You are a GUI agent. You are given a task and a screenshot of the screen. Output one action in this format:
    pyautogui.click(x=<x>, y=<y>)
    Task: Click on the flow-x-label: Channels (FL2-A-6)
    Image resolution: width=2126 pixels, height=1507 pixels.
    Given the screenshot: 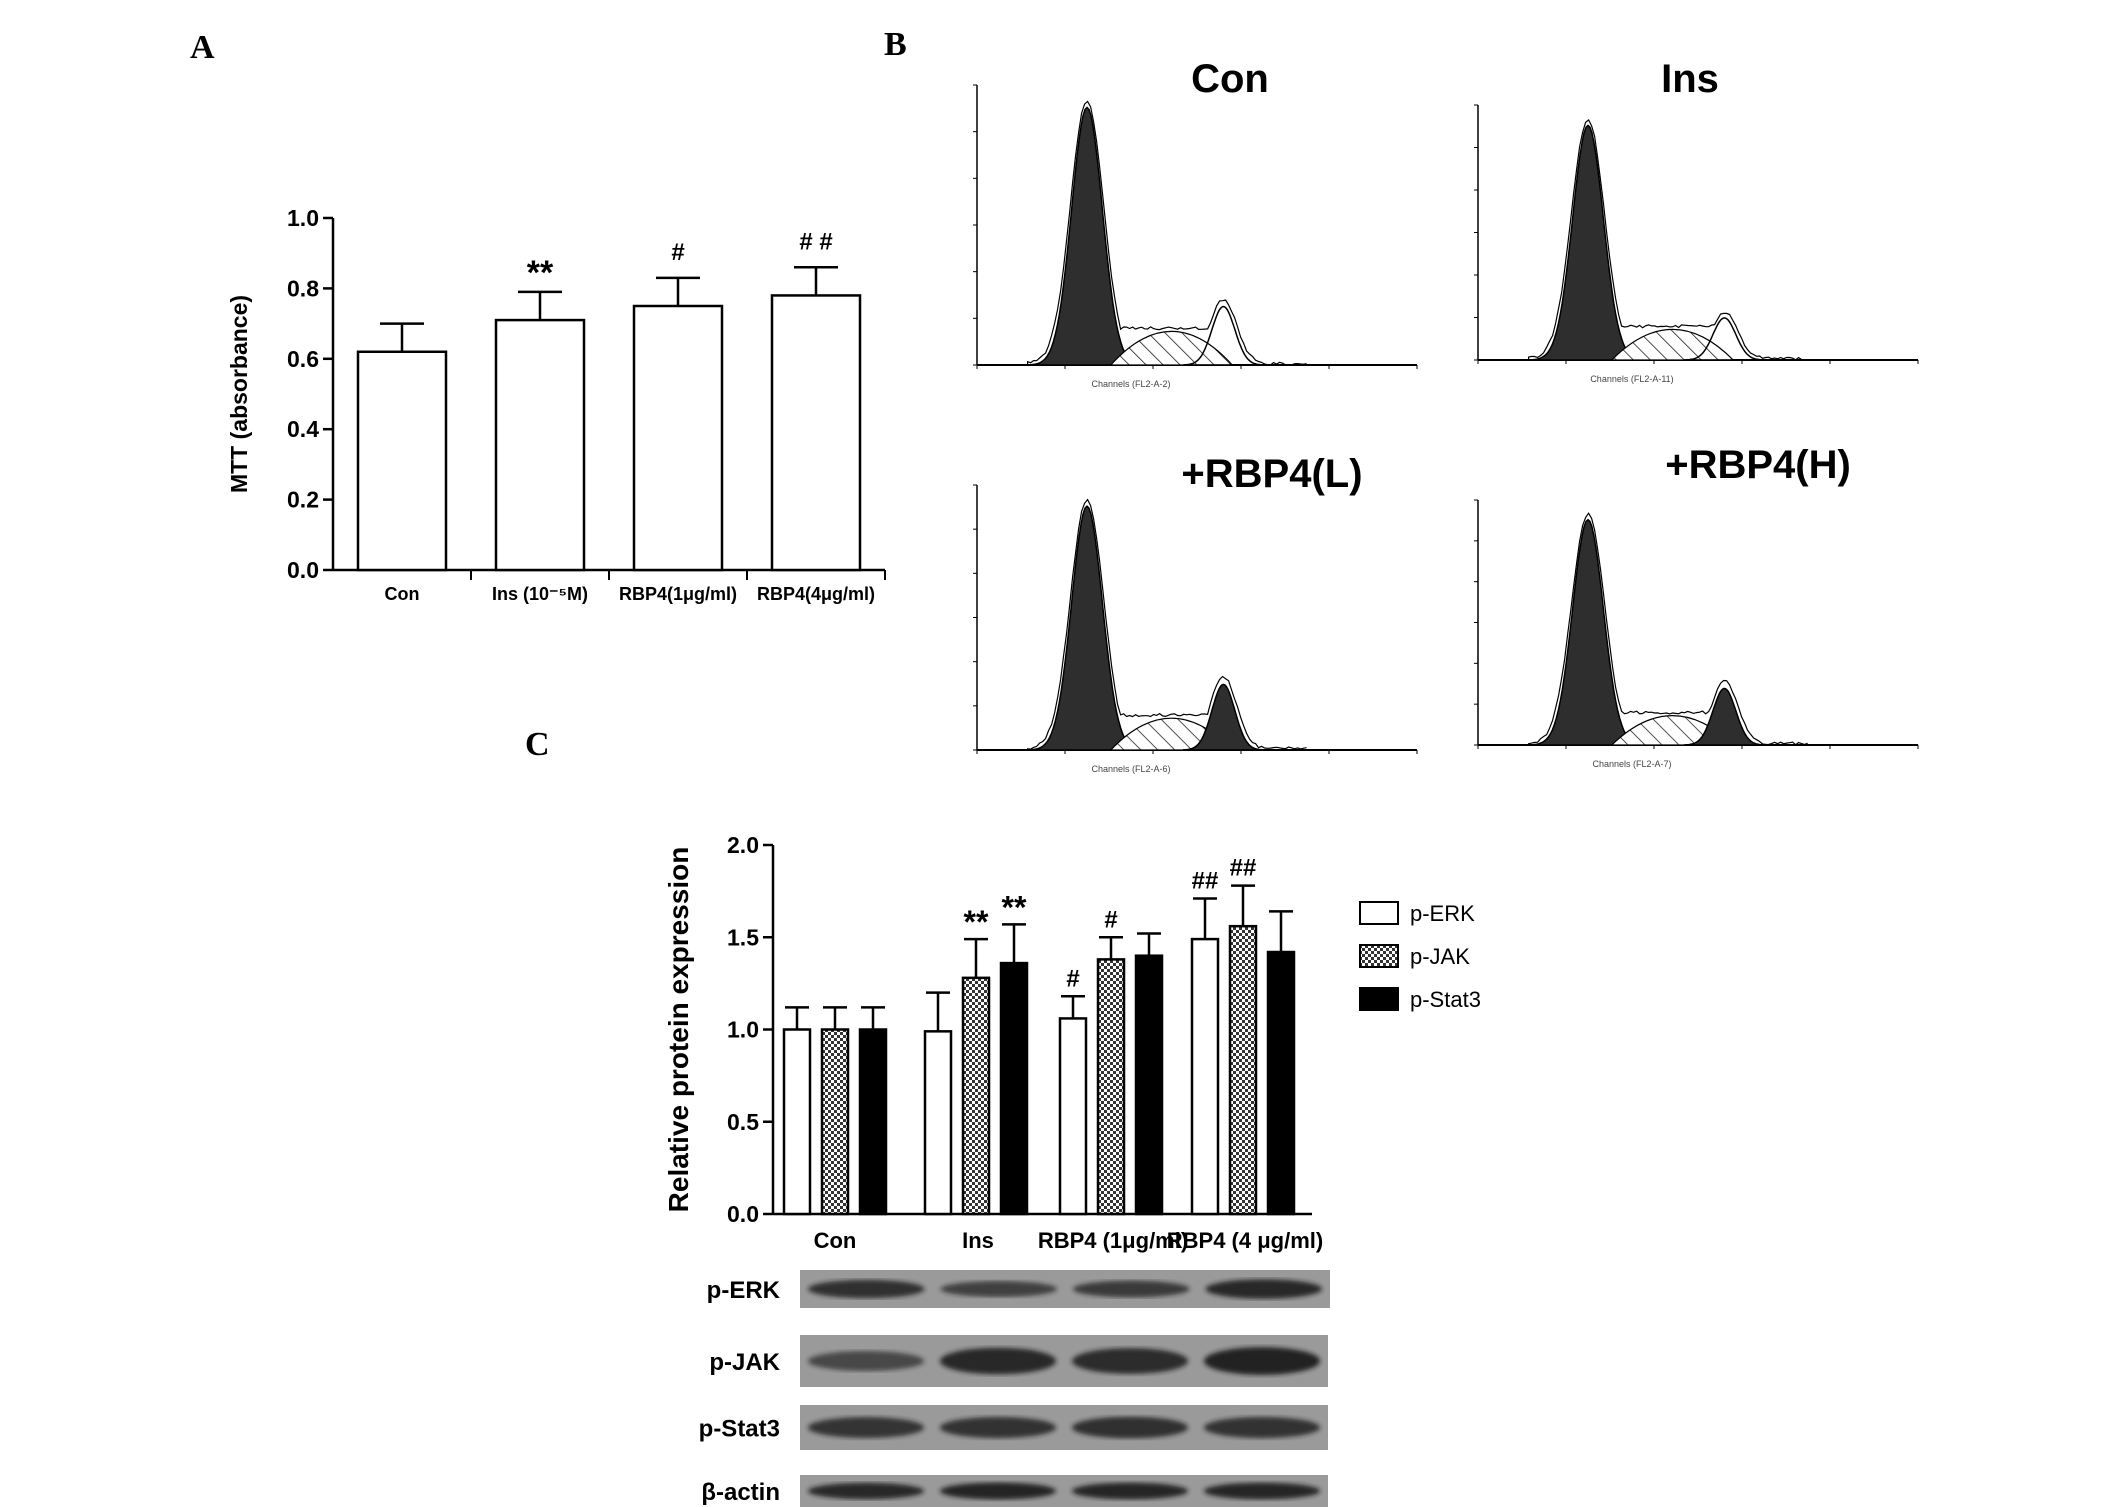 What is the action you would take?
    pyautogui.click(x=1130, y=769)
    